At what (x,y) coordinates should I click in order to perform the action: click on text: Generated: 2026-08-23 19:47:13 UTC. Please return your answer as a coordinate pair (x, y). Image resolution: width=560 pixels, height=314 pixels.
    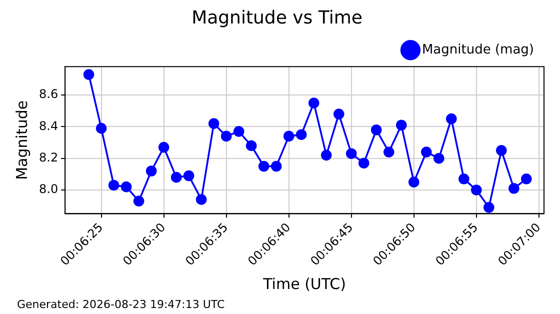
    Looking at the image, I should click on (121, 304).